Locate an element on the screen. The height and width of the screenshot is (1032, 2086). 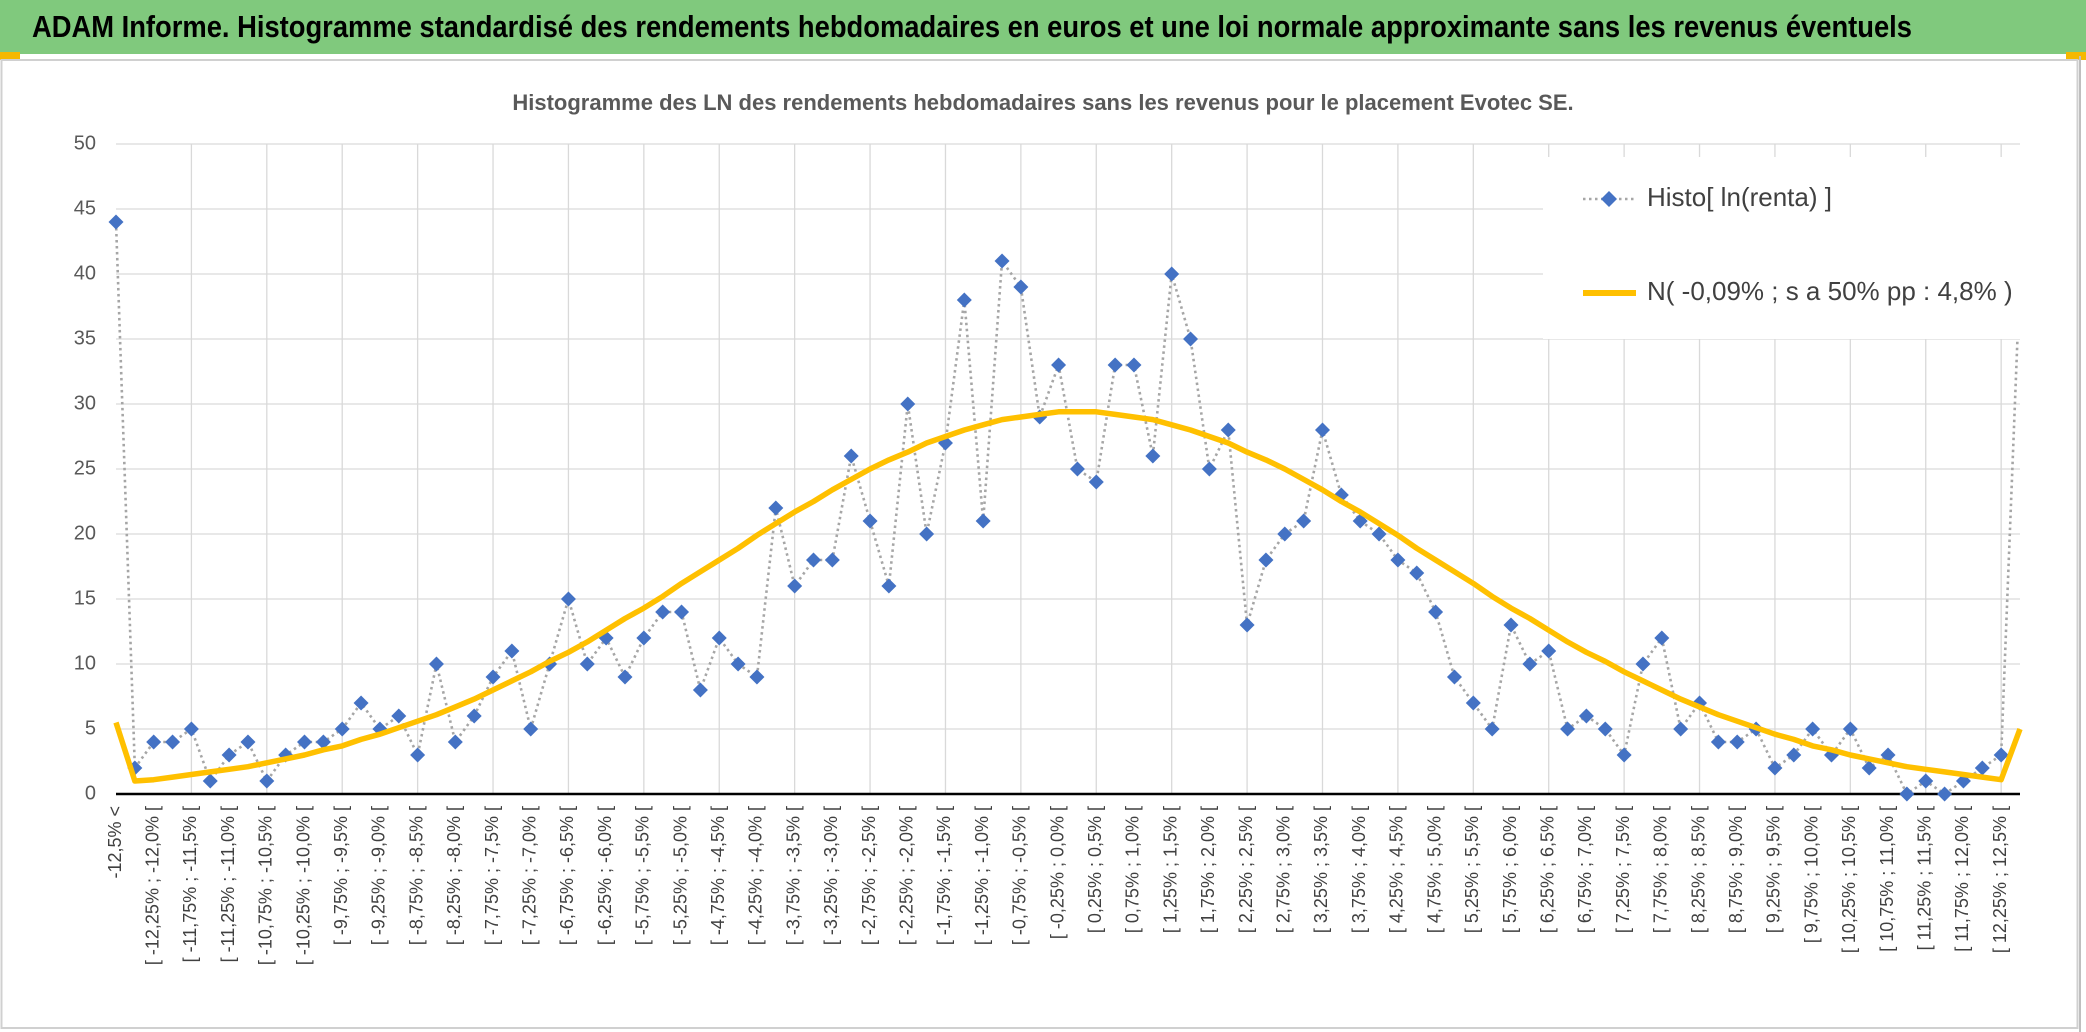
x-tick-label: [ -3,75% ; -3,5% [ is located at coordinates (793, 875).